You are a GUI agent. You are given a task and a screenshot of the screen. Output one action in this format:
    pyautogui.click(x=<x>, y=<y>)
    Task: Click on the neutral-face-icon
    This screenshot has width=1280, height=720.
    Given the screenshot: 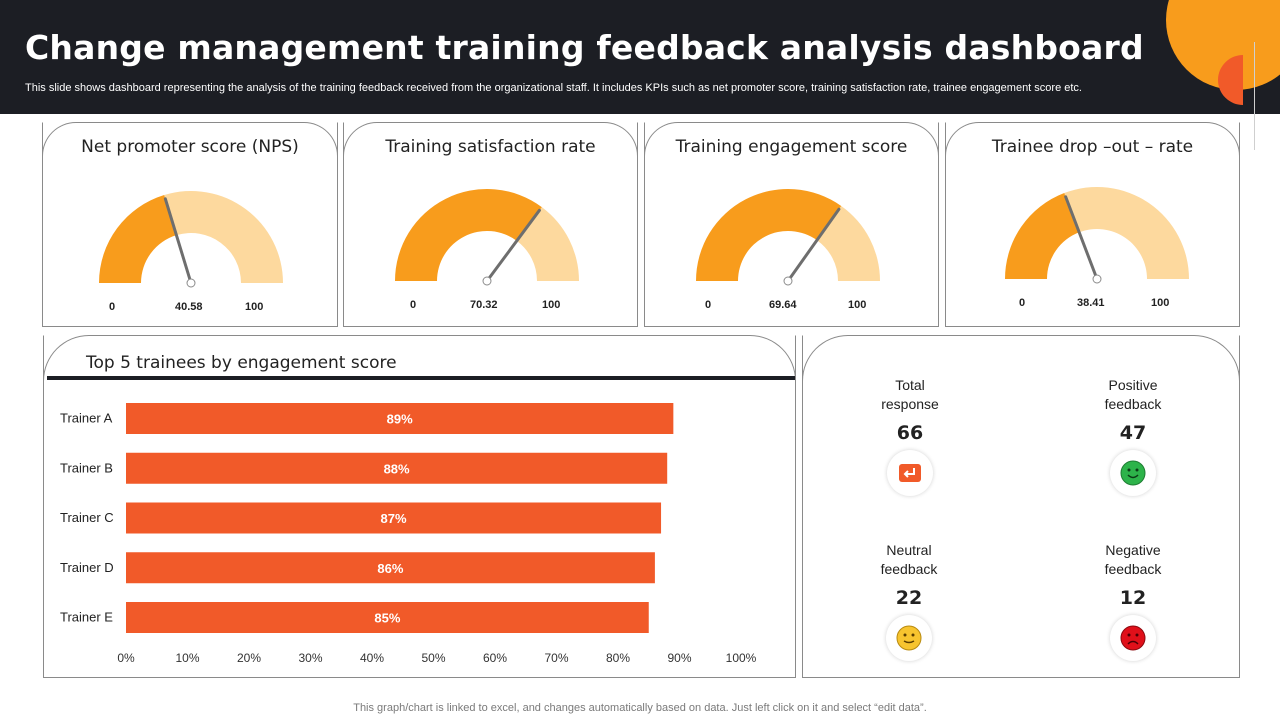 What is the action you would take?
    pyautogui.click(x=909, y=638)
    